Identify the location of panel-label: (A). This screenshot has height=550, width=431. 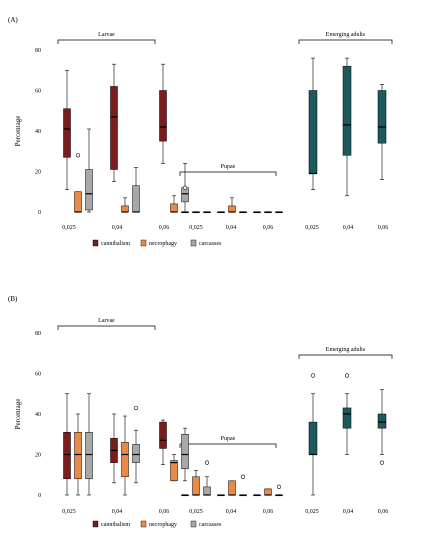
(13, 20).